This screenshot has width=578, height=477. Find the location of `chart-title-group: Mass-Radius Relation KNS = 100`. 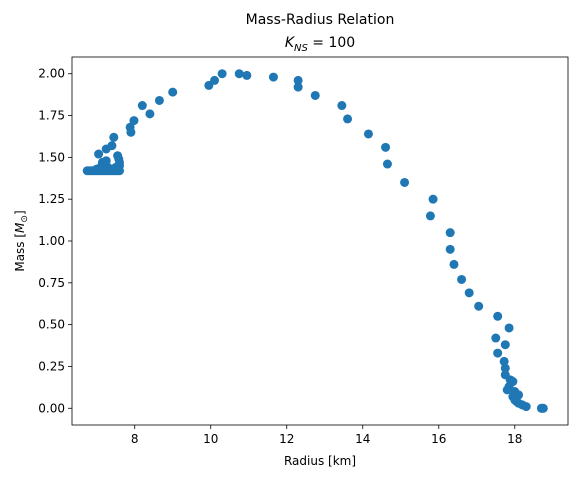

chart-title-group: Mass-Radius Relation KNS = 100 is located at coordinates (320, 33).